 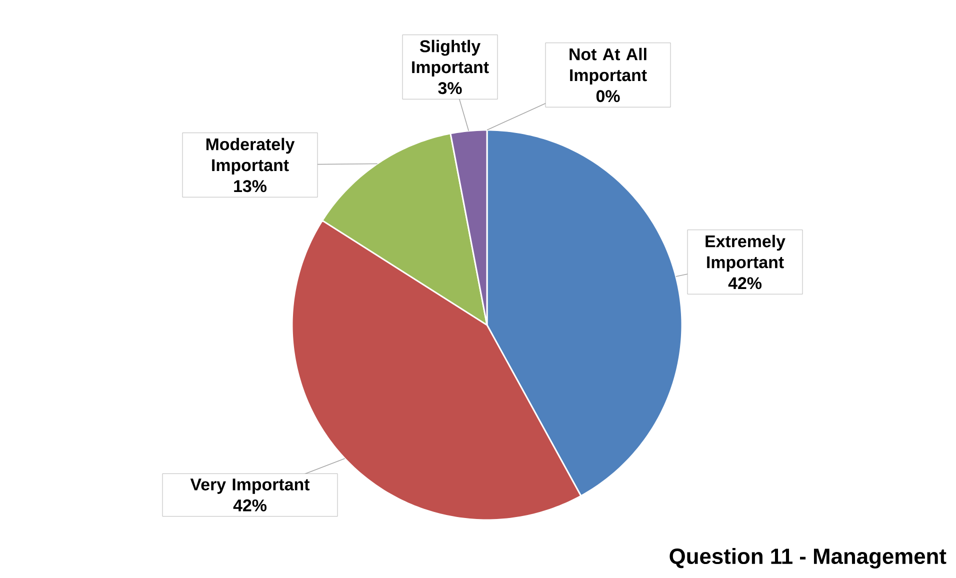 What do you see at coordinates (250, 486) in the screenshot?
I see `slice-label: Very Important` at bounding box center [250, 486].